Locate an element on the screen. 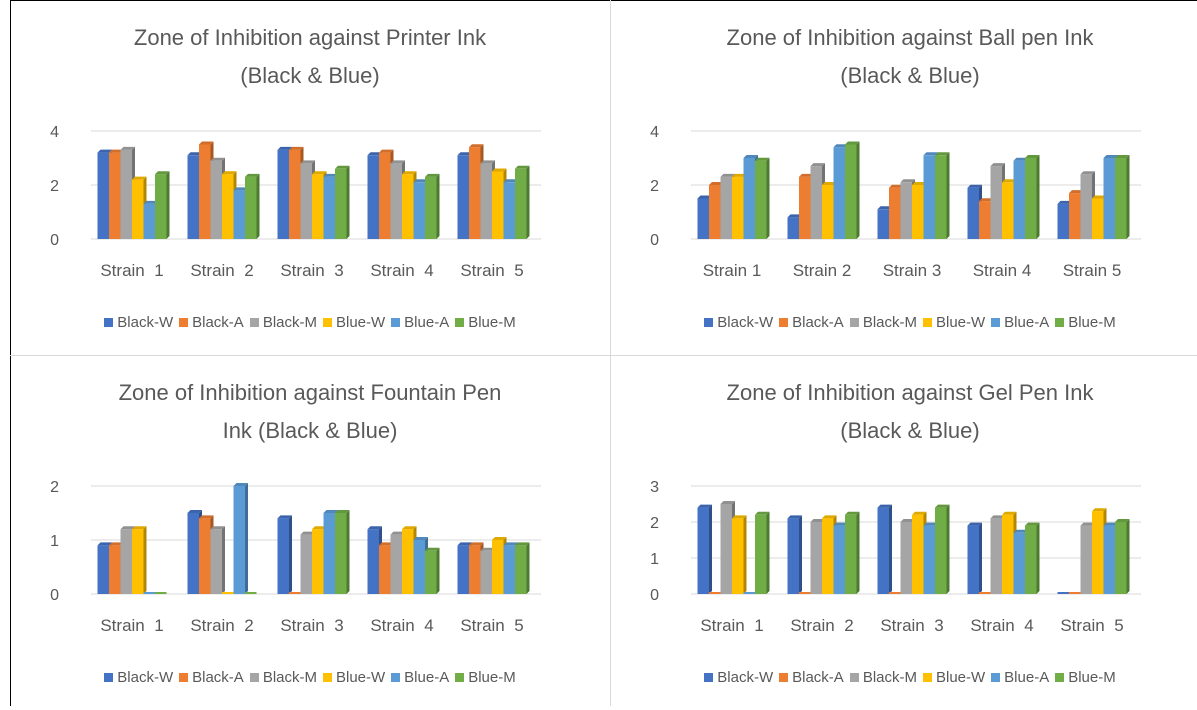 Image resolution: width=1197 pixels, height=710 pixels. legend-item: Blue-M is located at coordinates (1085, 322).